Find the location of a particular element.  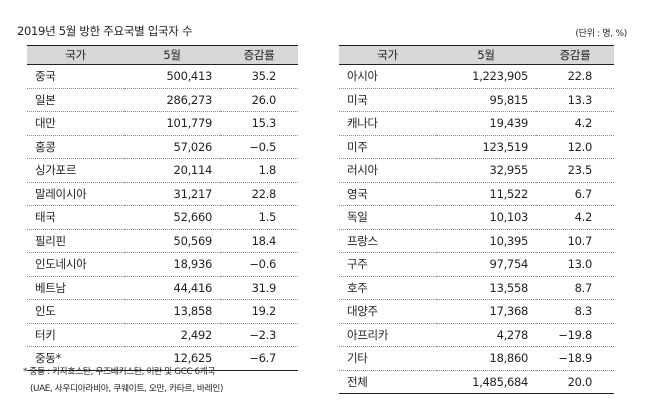

table-row: 러시아 32,955 23.5 is located at coordinates (476, 170).